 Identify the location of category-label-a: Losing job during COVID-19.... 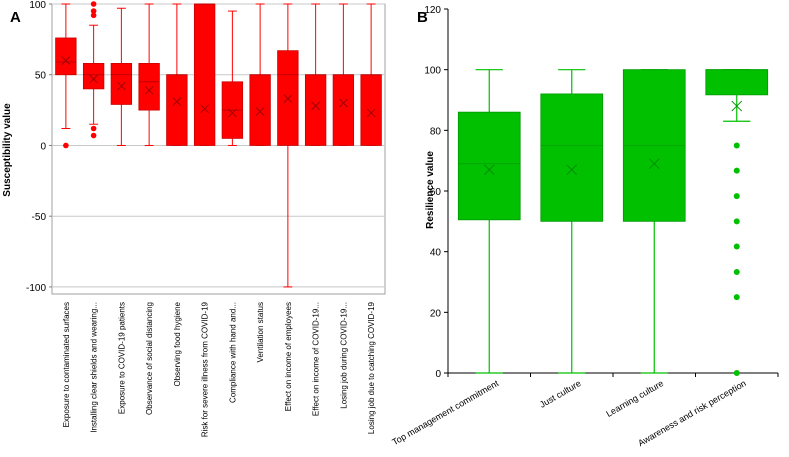
(343, 355).